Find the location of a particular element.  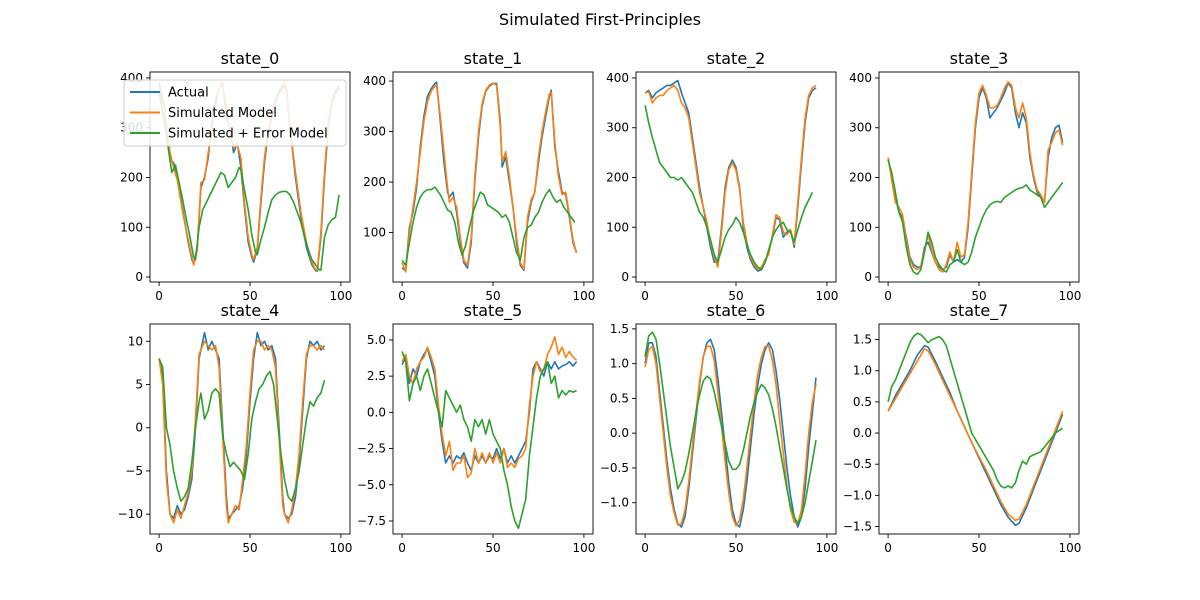

subplot-title: state_2 is located at coordinates (736, 59).